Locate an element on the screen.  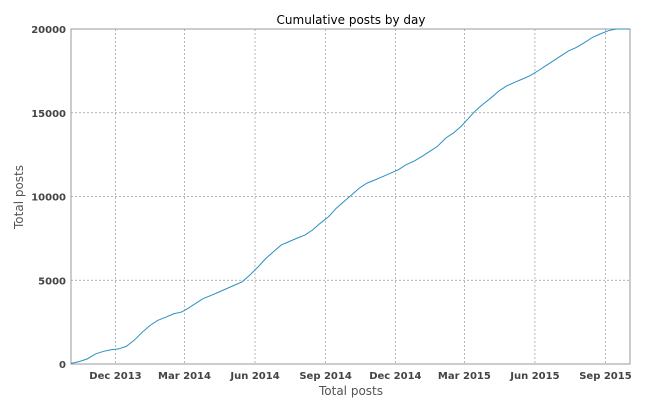
x-tick-label: Jun 2014 is located at coordinates (254, 376).